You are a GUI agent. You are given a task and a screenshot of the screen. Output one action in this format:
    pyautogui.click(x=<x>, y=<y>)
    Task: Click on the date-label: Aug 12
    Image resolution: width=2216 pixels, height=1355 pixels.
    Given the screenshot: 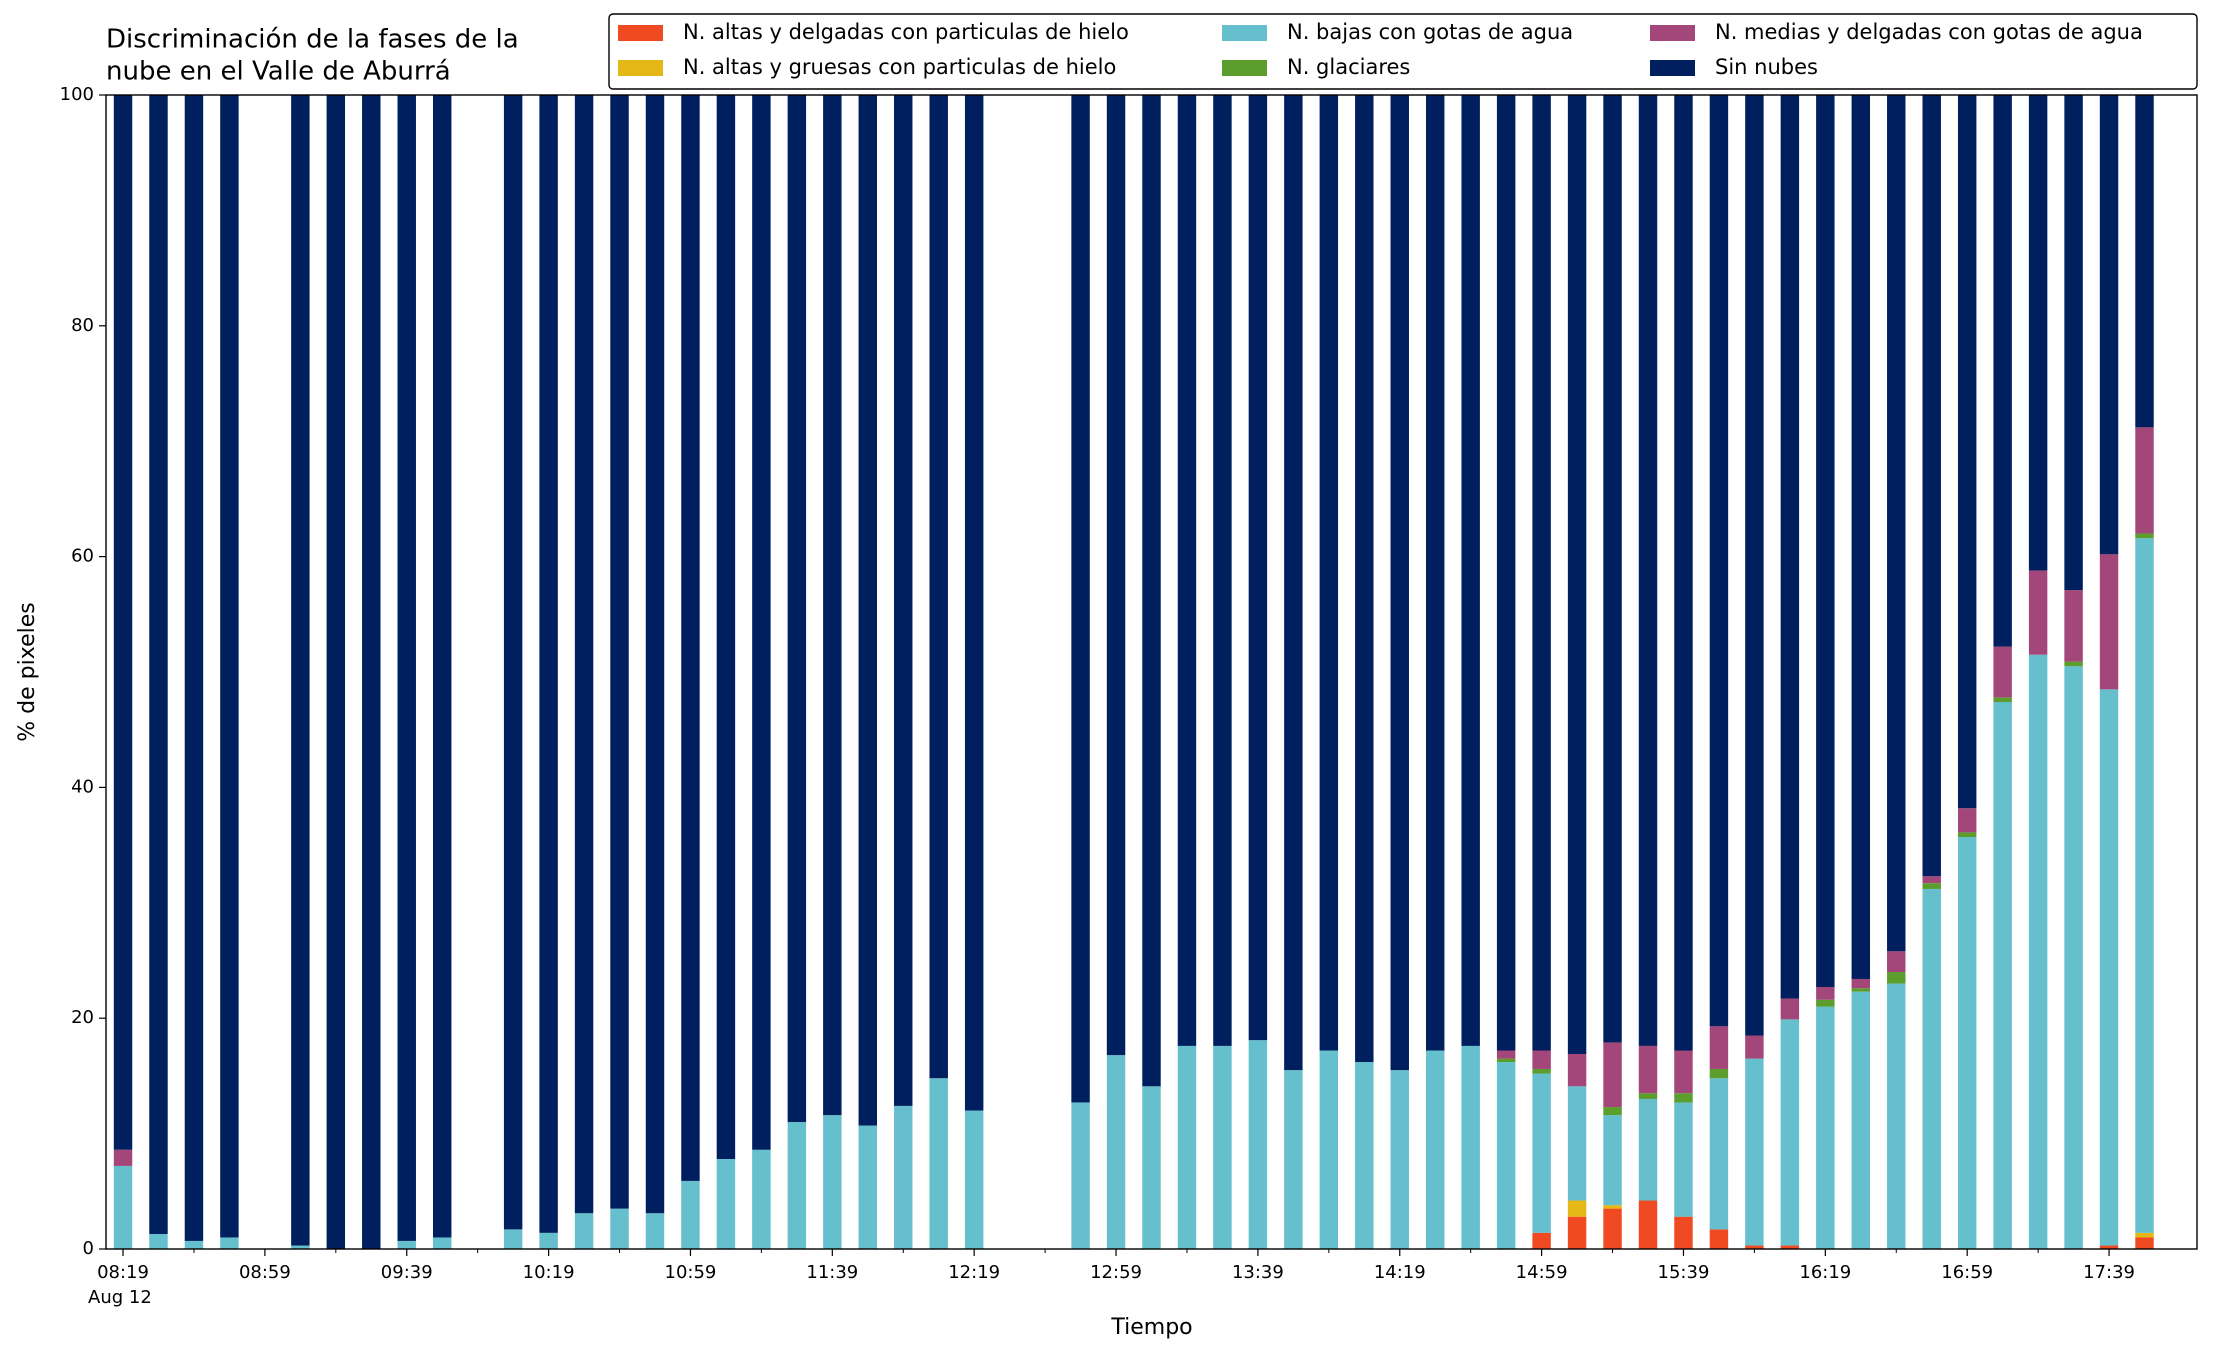 What is the action you would take?
    pyautogui.click(x=120, y=1297)
    